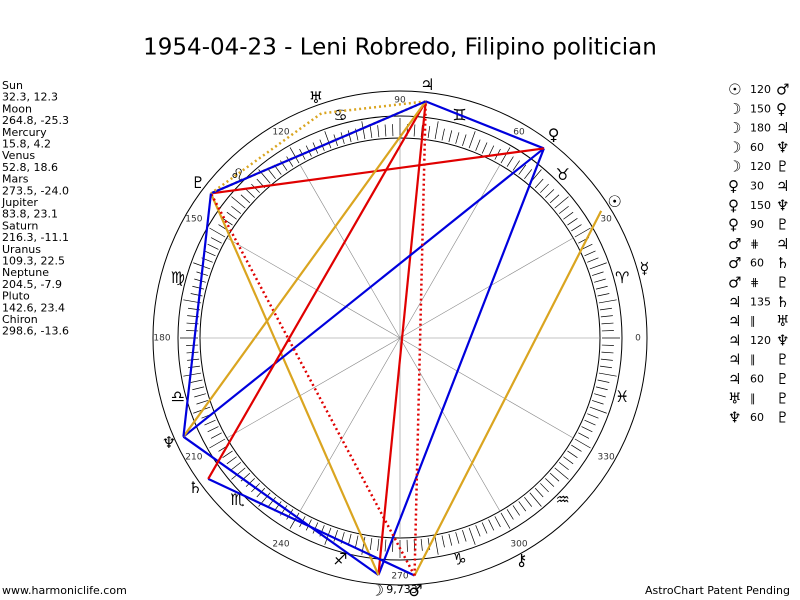 This screenshot has height=600, width=800. I want to click on aspect-label: 90, so click(757, 224).